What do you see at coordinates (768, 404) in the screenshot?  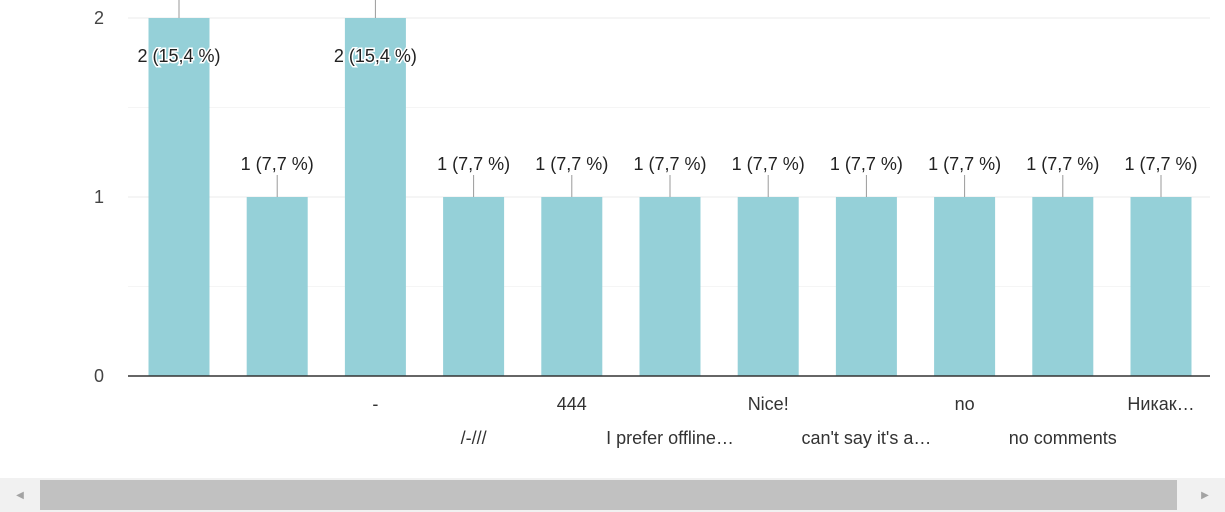 I see `x-tick-label: Nice!` at bounding box center [768, 404].